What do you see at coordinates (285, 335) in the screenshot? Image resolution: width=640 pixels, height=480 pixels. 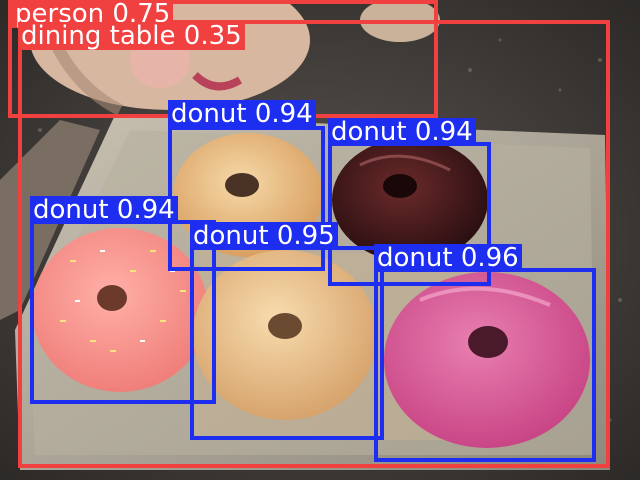 I see `donut-sugar` at bounding box center [285, 335].